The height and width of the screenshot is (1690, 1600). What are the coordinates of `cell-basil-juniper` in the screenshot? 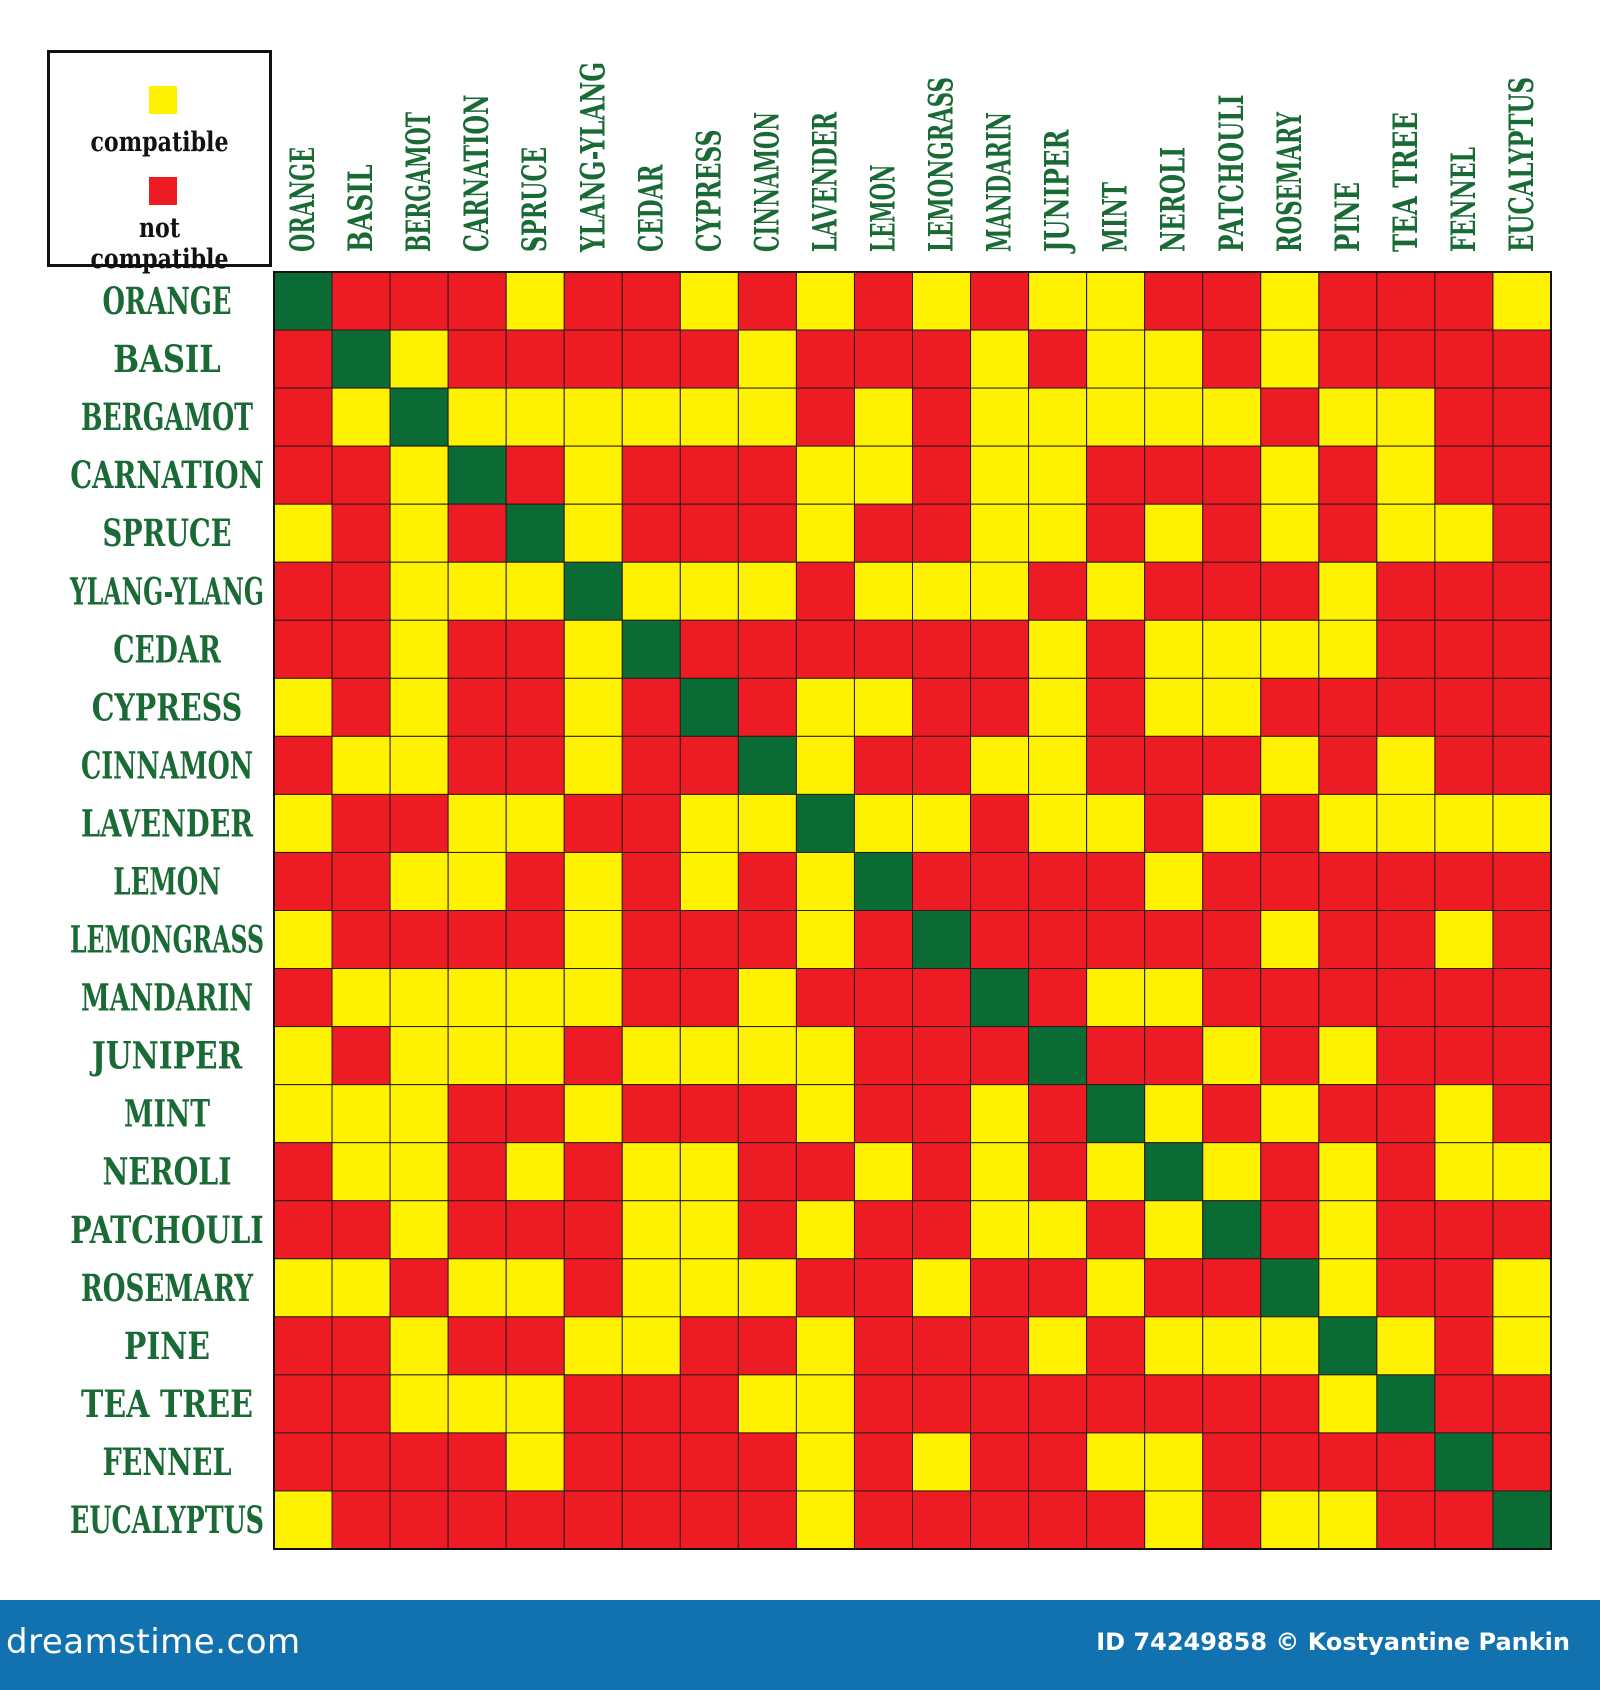 It's located at (1058, 359).